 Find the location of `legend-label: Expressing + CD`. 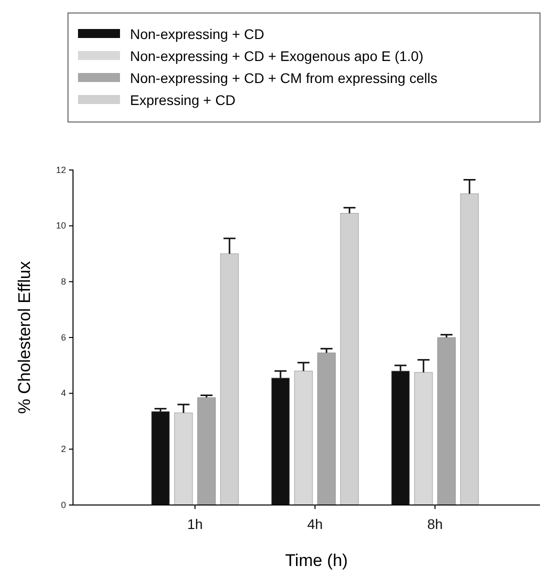

legend-label: Expressing + CD is located at coordinates (183, 100).